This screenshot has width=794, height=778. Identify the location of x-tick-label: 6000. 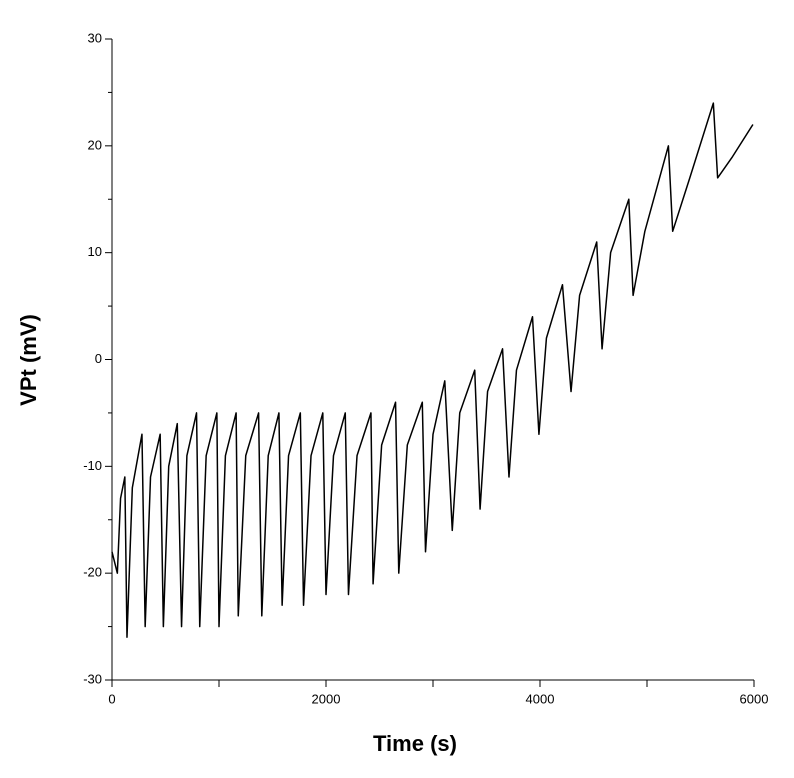
(754, 698).